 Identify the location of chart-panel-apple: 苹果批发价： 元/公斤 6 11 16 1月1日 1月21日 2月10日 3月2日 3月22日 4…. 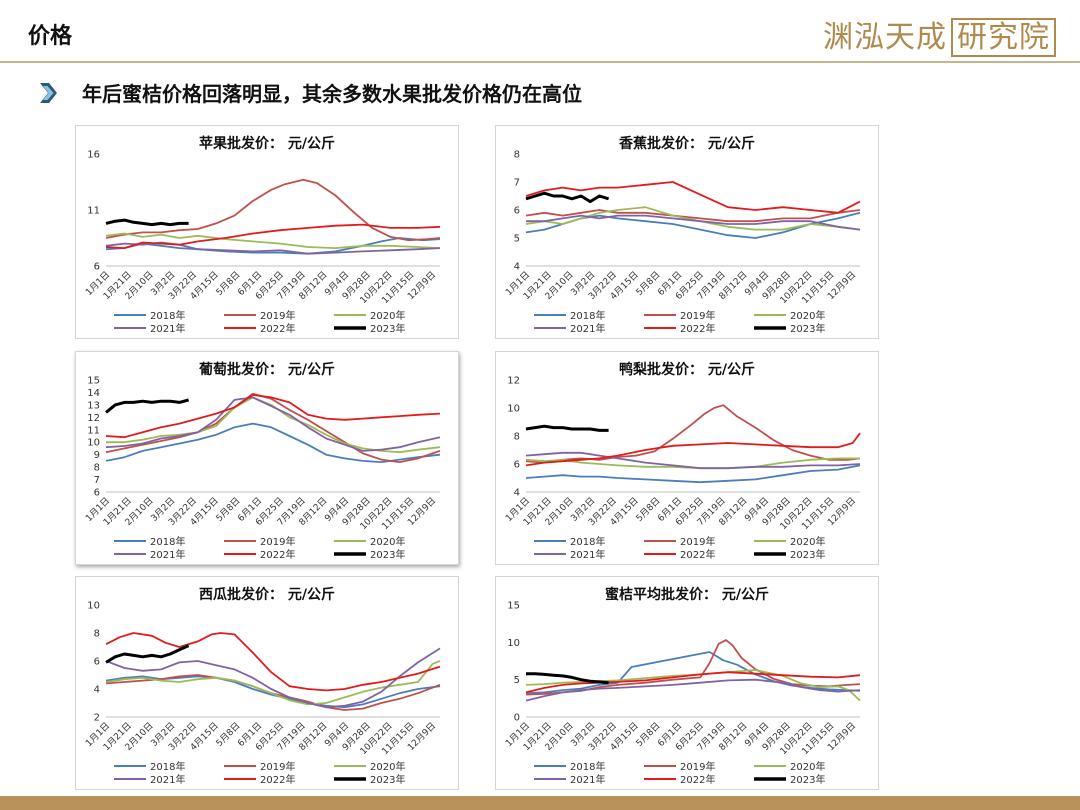
(267, 232).